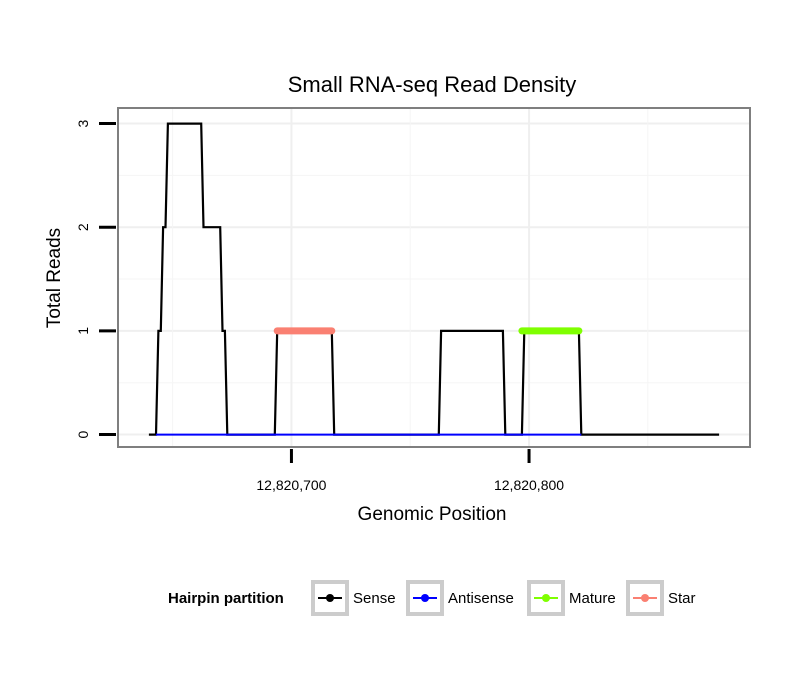 This screenshot has height=690, width=810. I want to click on legend-items: Sense Antisense Mature Star, so click(503, 598).